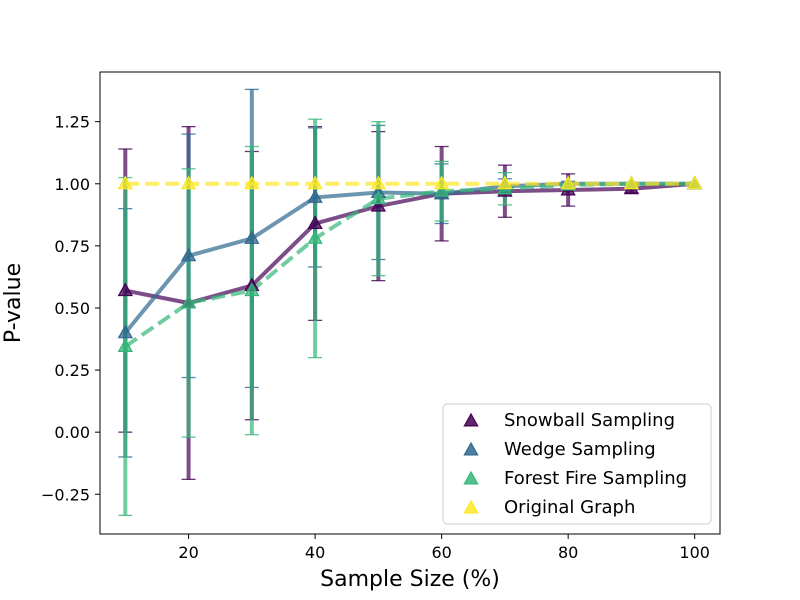  What do you see at coordinates (410, 579) in the screenshot?
I see `x-axis-label: Sample Size (%)` at bounding box center [410, 579].